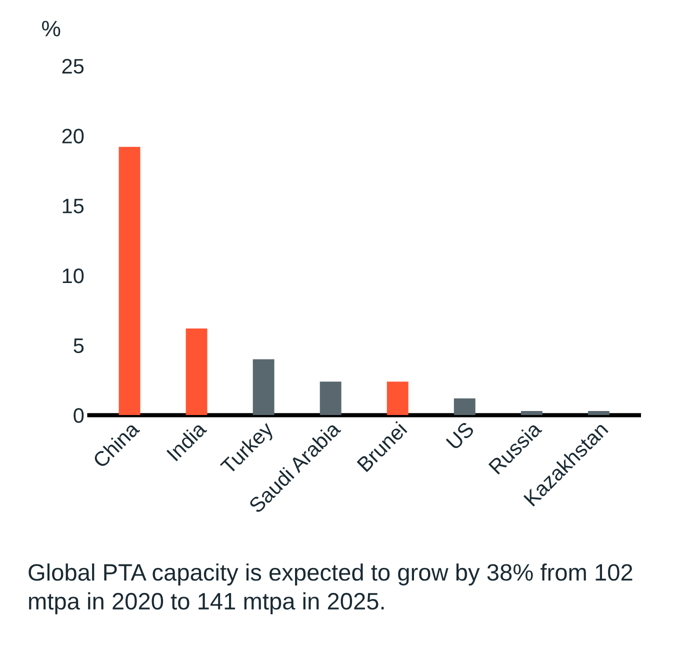  Describe the element at coordinates (51, 28) in the screenshot. I see `y-axis-title: %` at that location.